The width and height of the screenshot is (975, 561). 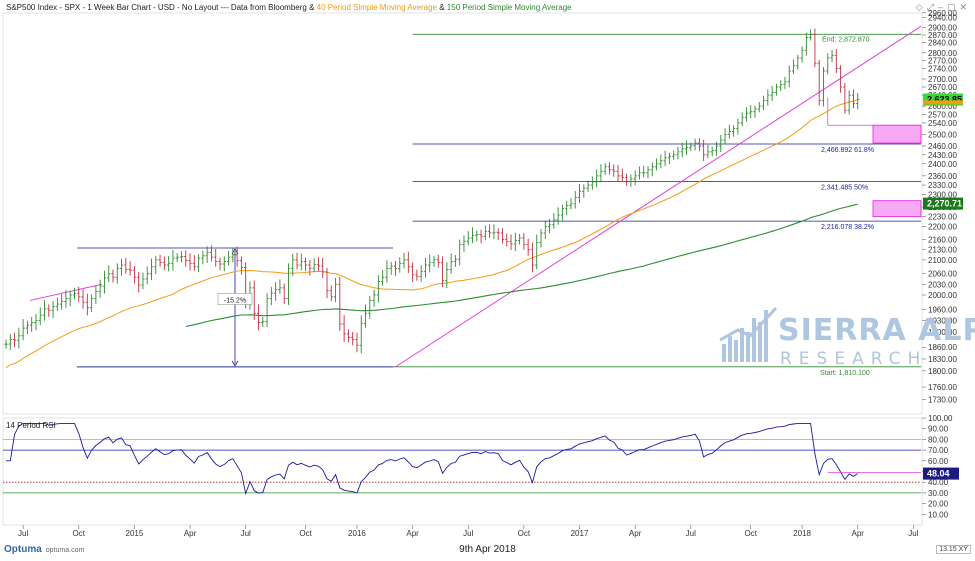 I want to click on target-zones, so click(x=897, y=171).